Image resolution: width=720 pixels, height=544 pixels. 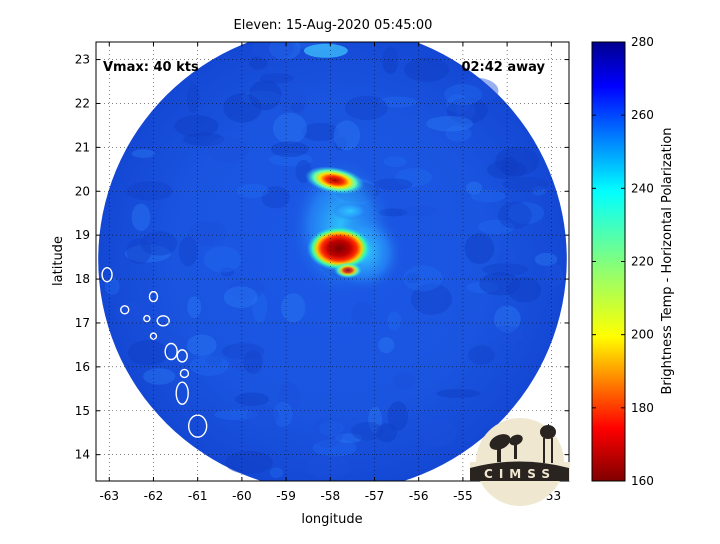 What do you see at coordinates (642, 481) in the screenshot?
I see `colorbar-tick-label: 160` at bounding box center [642, 481].